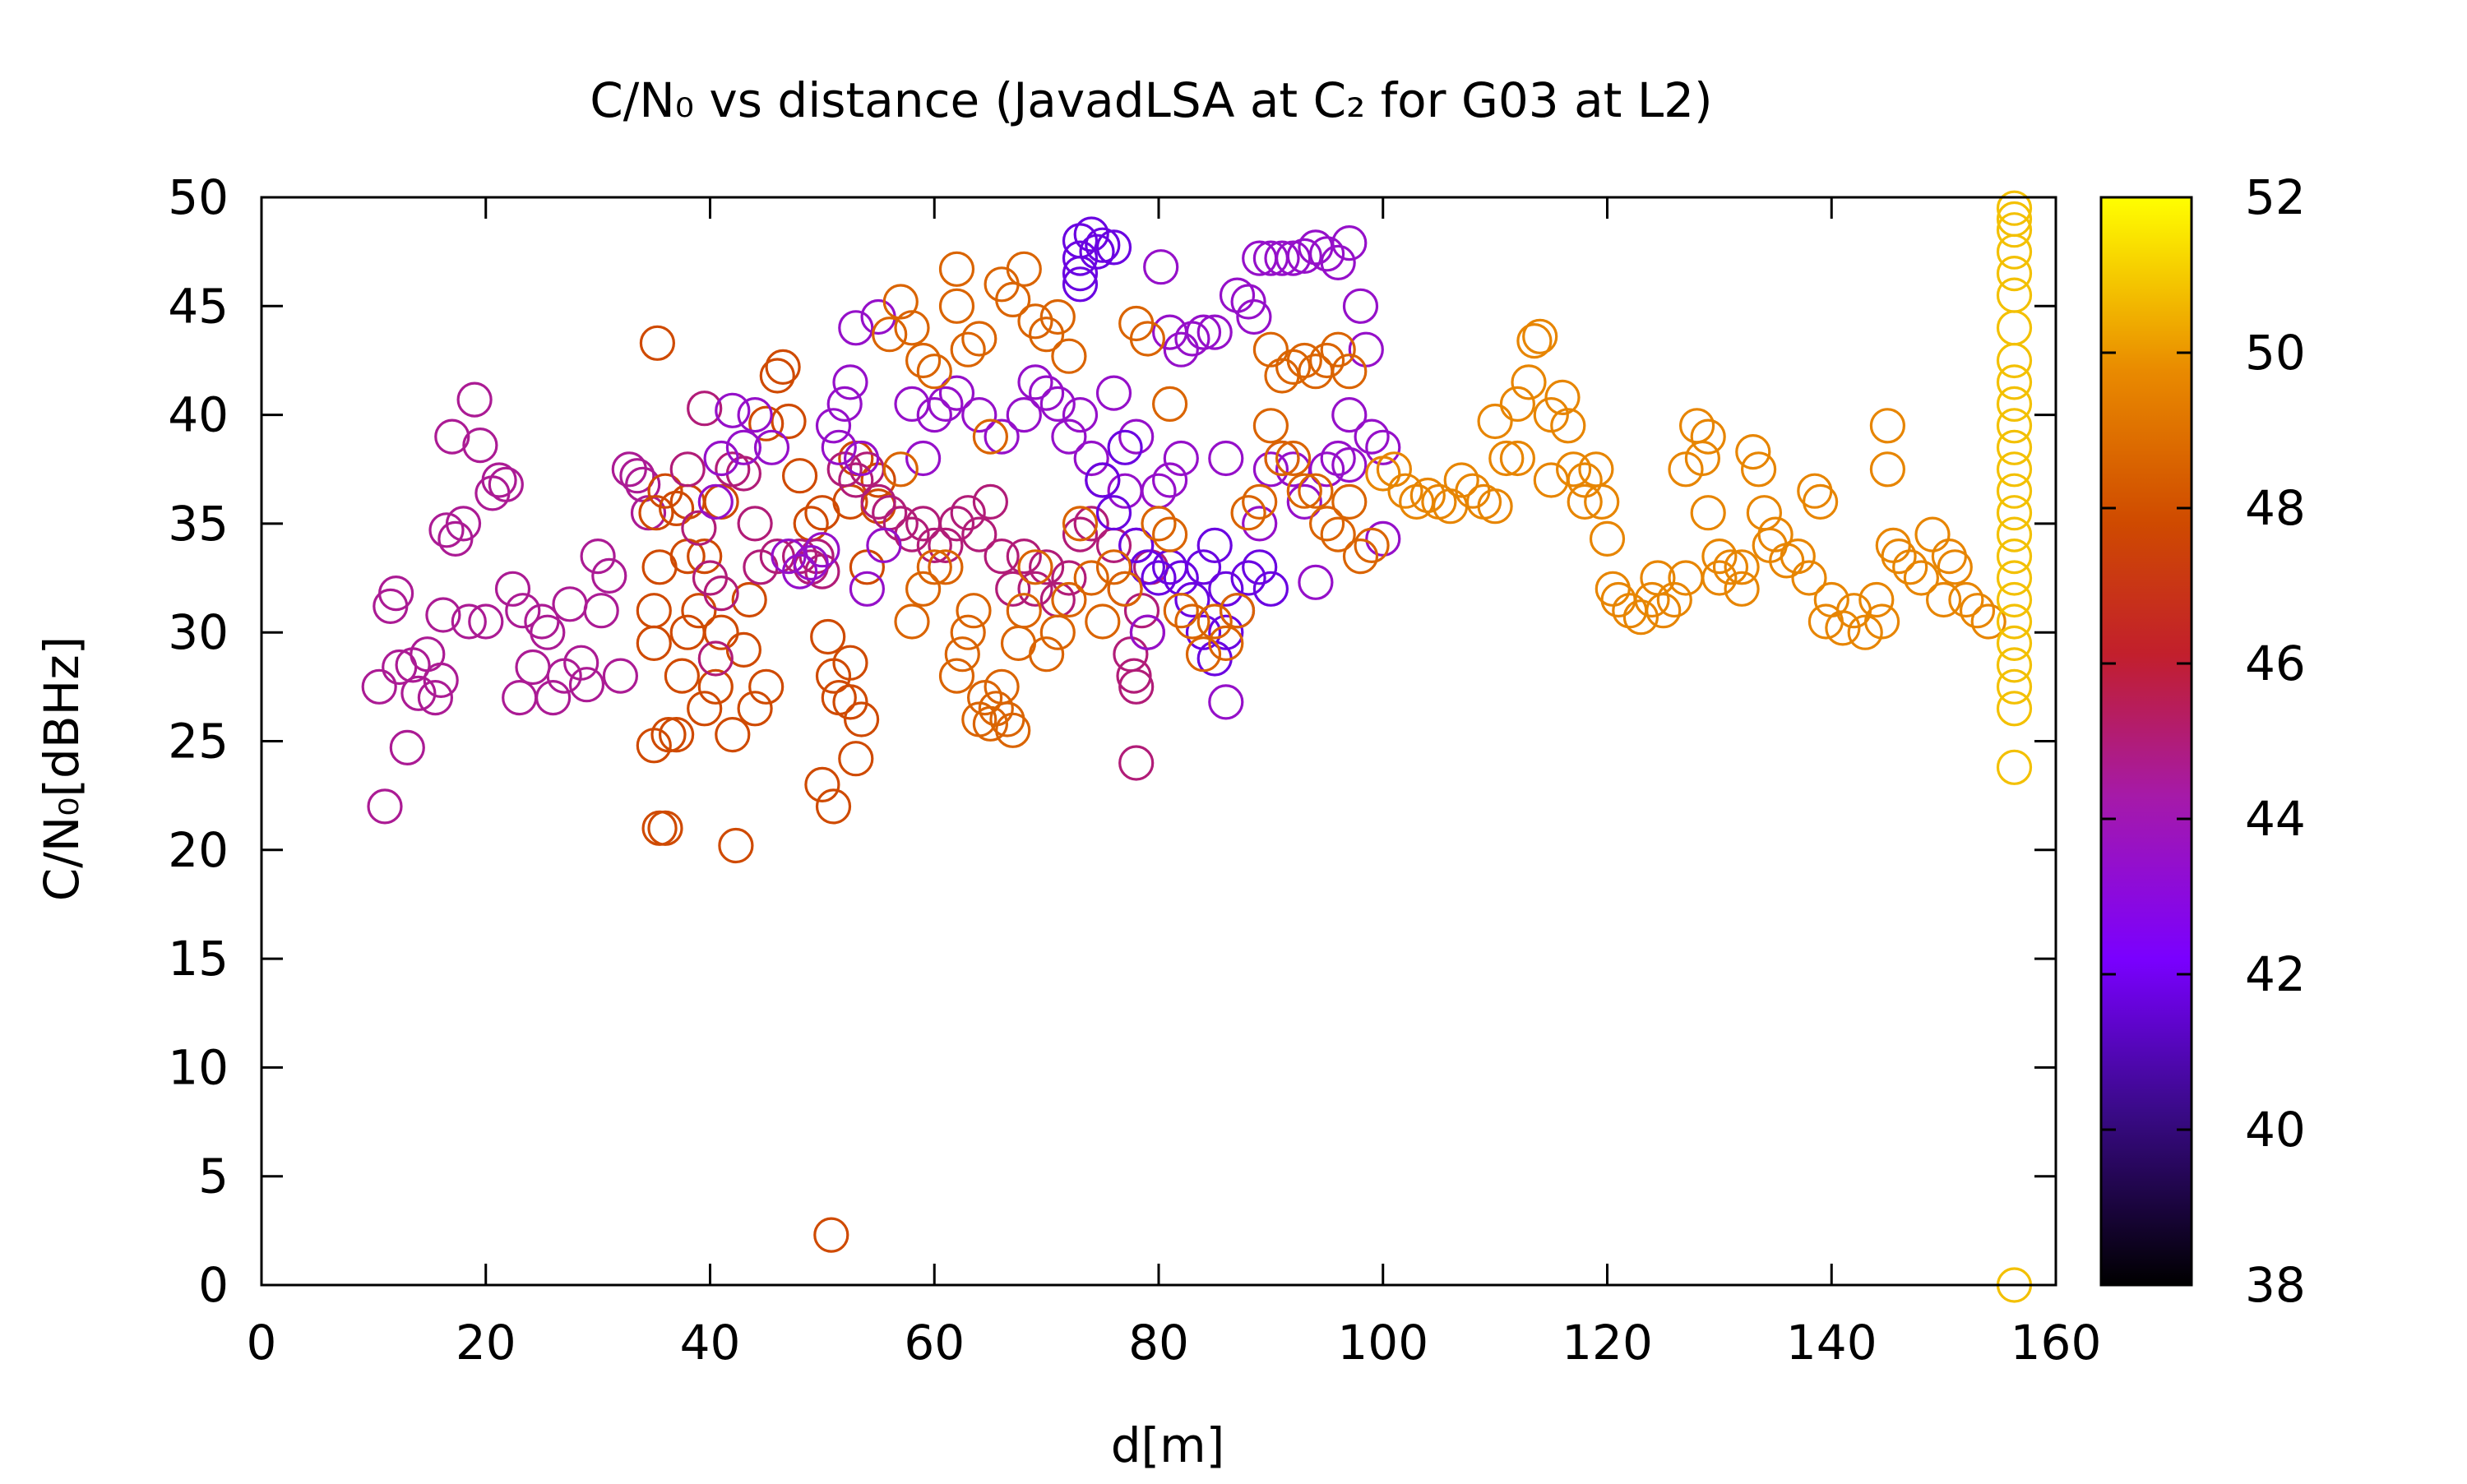  What do you see at coordinates (199, 1067) in the screenshot?
I see `y-tick-label: 10` at bounding box center [199, 1067].